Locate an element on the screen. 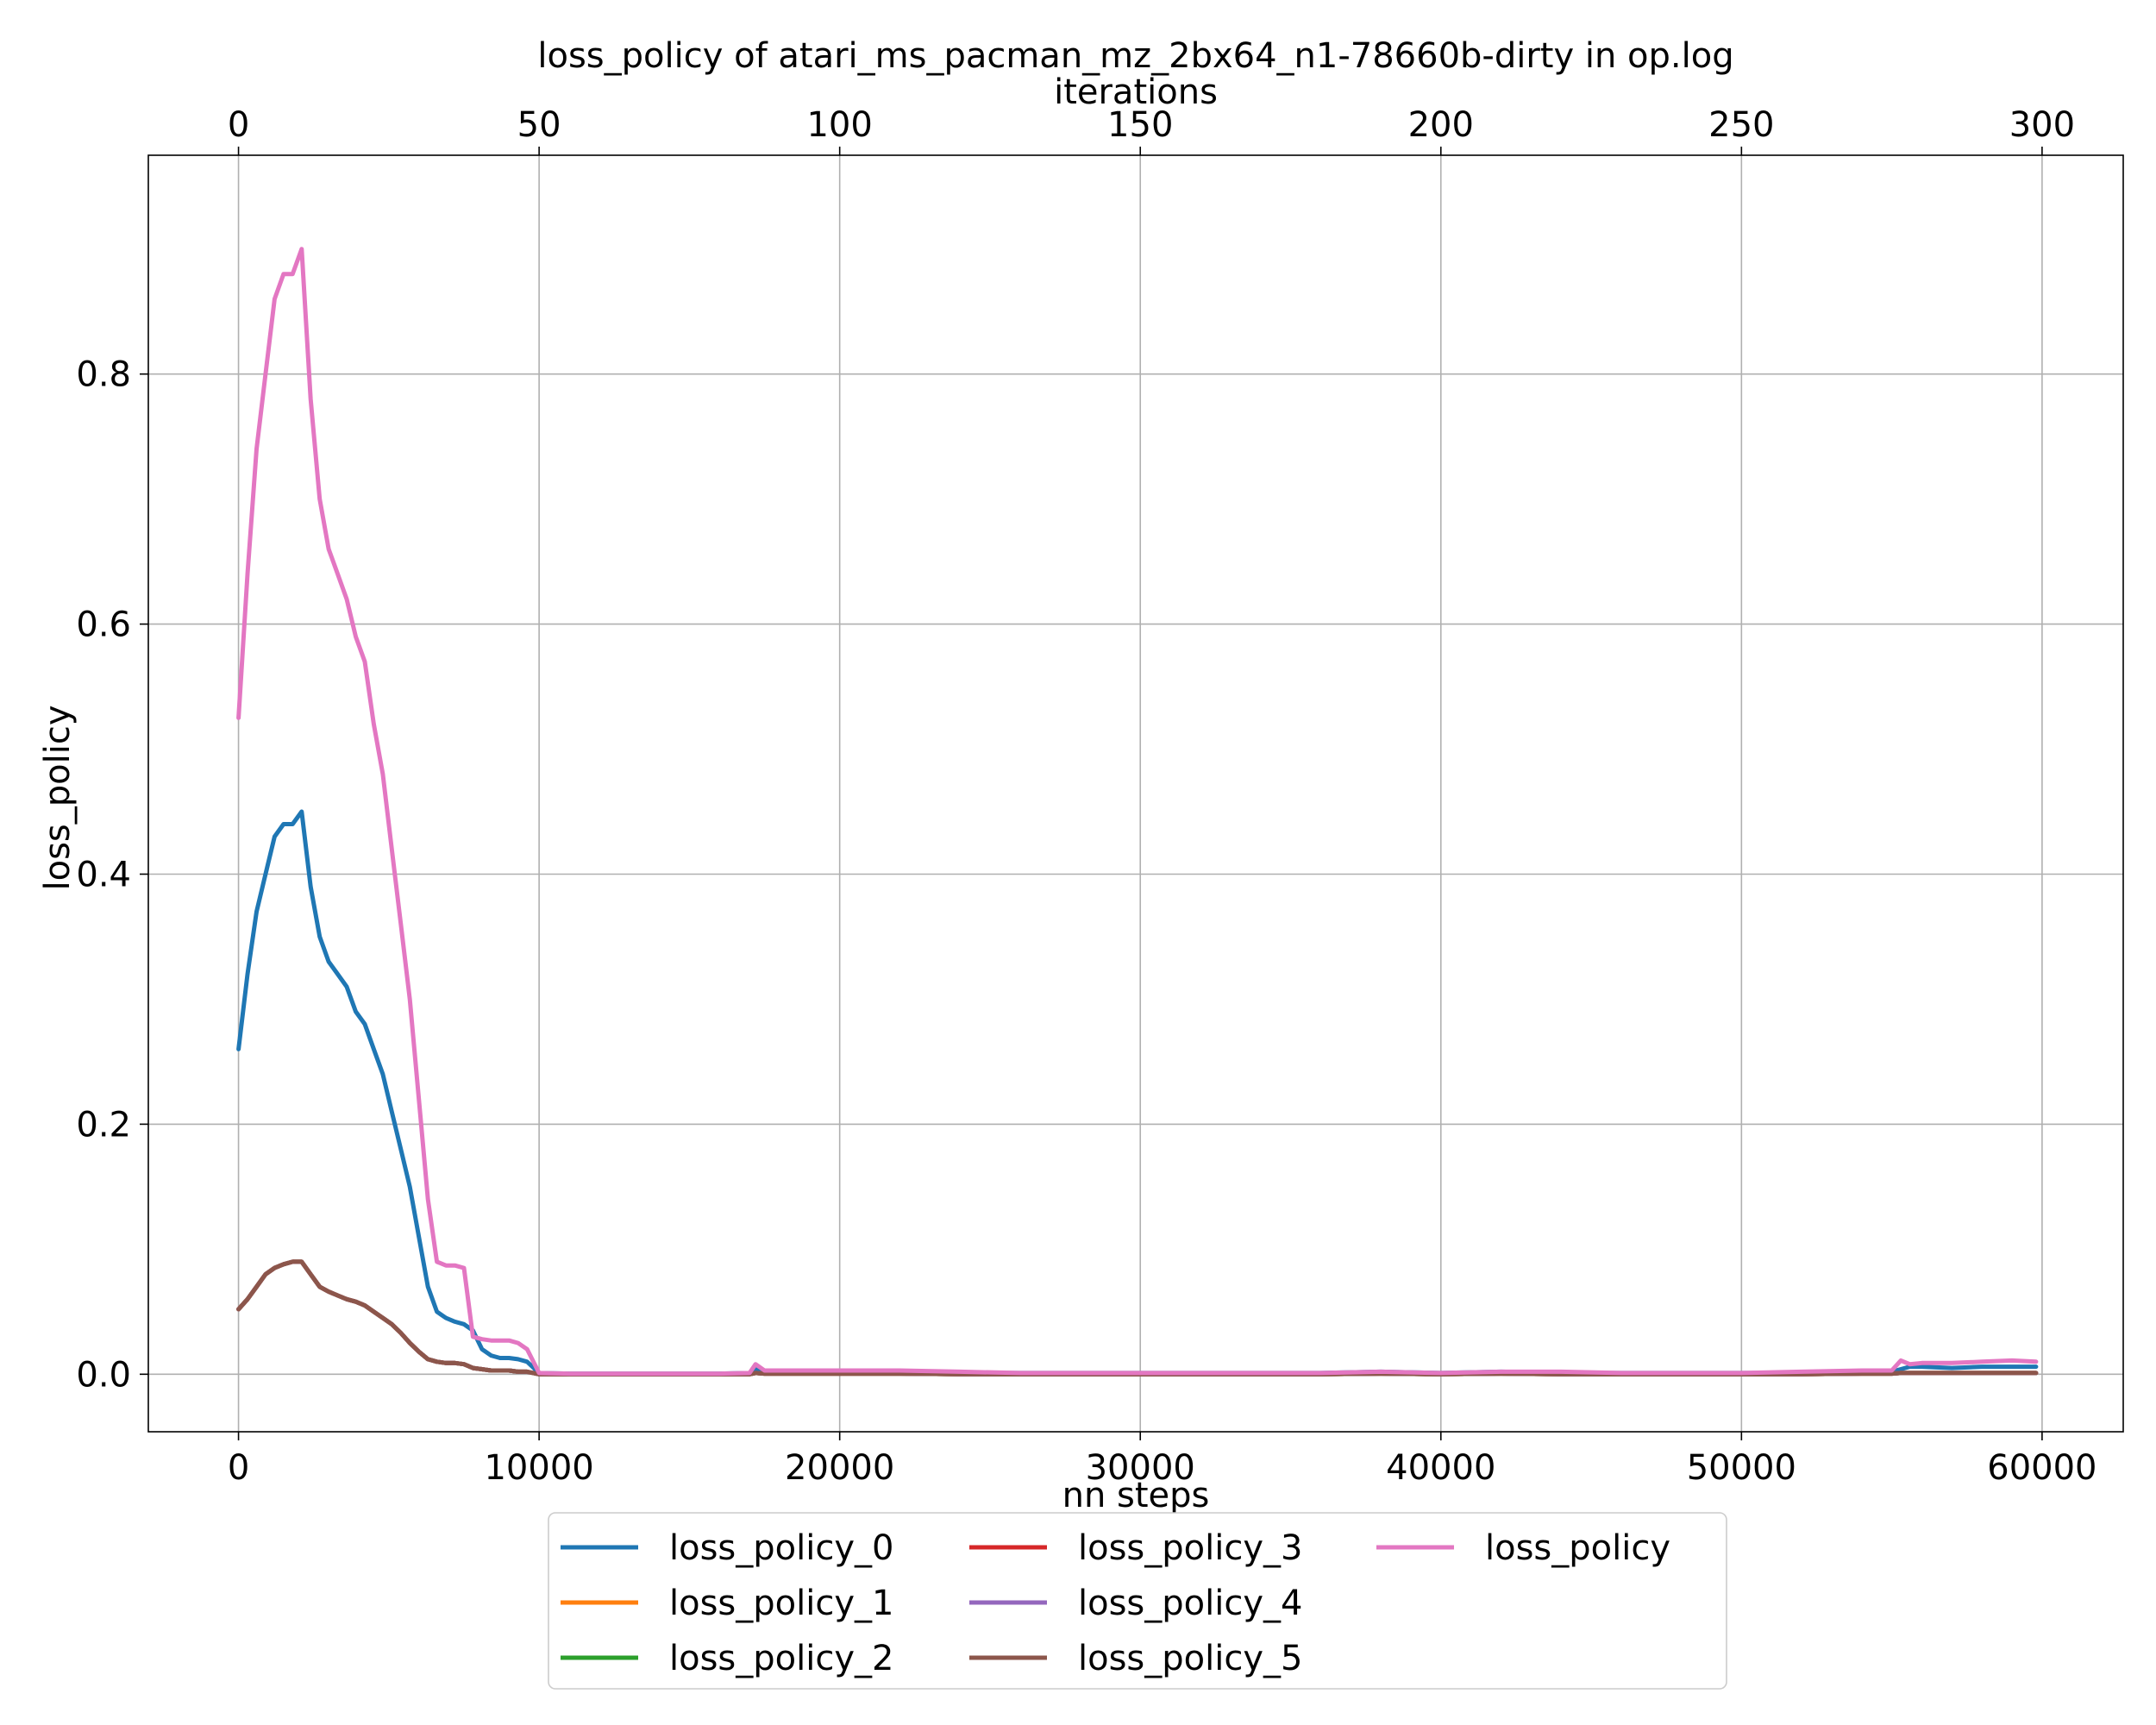  top-x-tick-label: 150 is located at coordinates (1140, 125).